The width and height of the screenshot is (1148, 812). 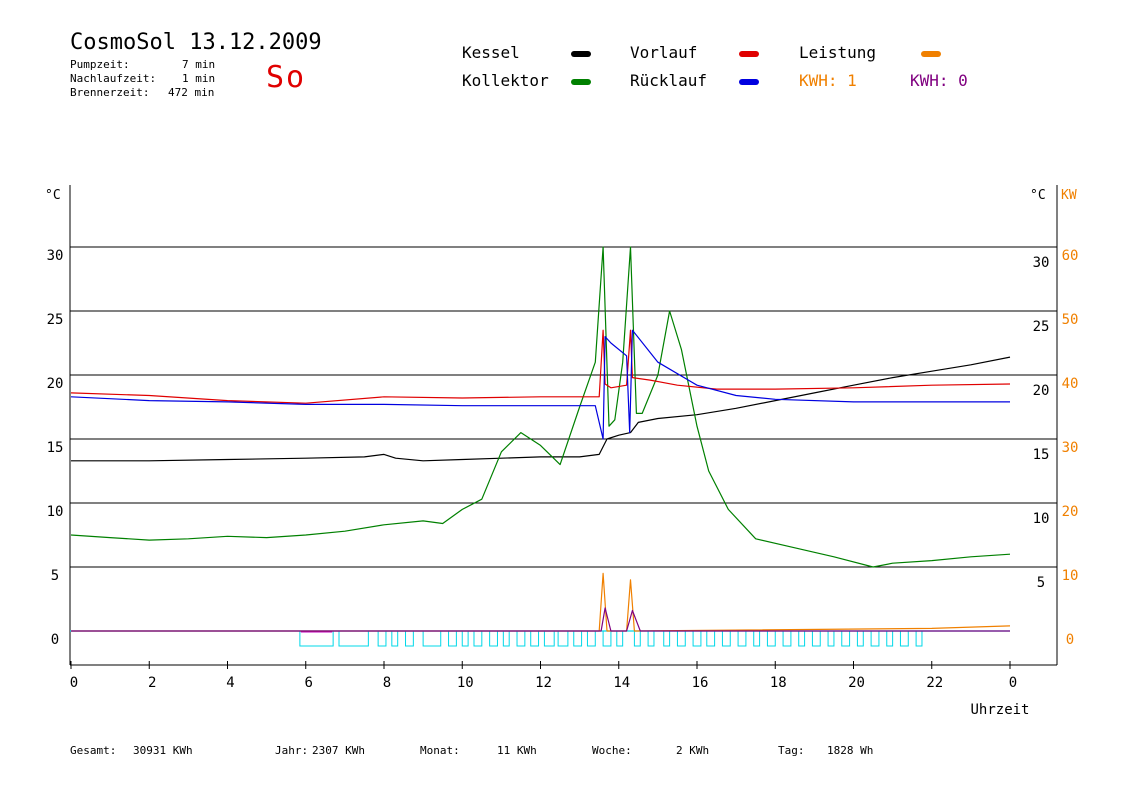 I want to click on legend-kwh1-label: KWH: 1, so click(x=828, y=80).